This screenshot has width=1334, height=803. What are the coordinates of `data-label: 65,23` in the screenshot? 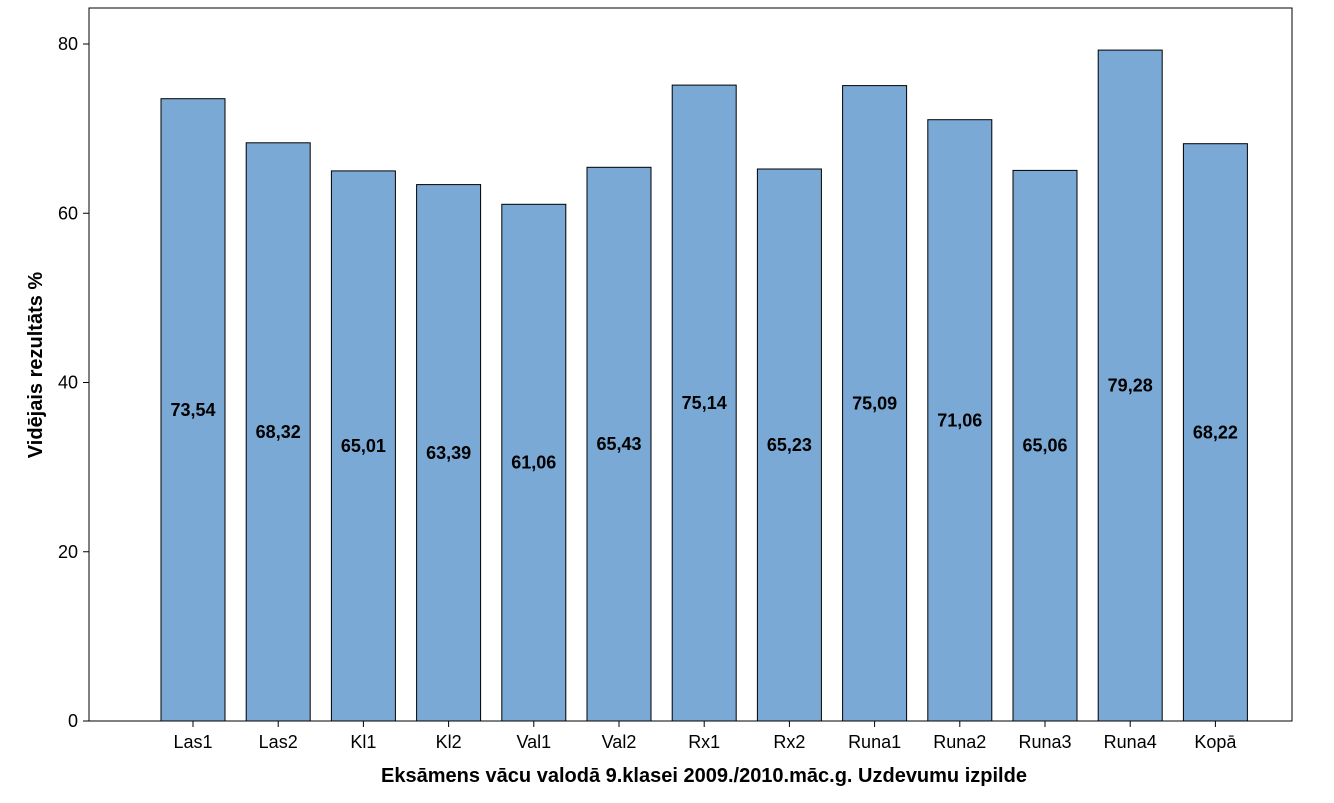 It's located at (789, 445).